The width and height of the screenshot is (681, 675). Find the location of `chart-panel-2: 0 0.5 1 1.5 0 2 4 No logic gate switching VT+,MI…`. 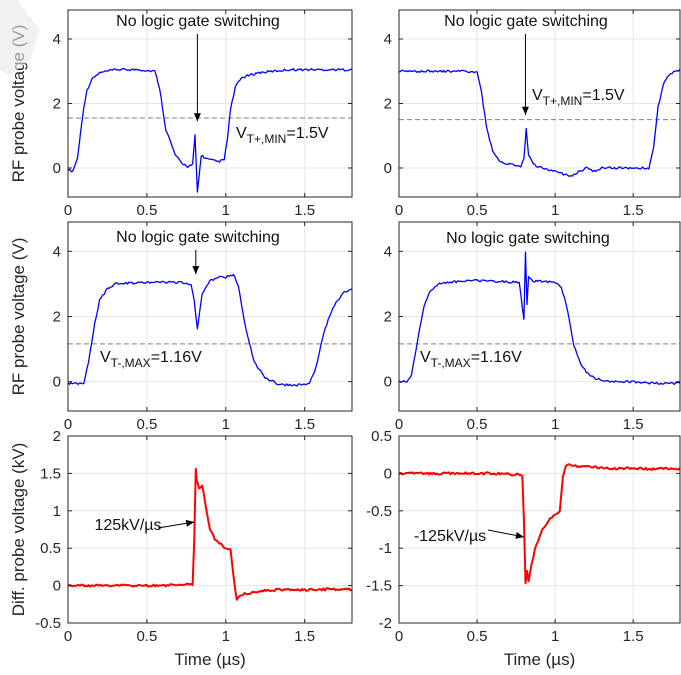

chart-panel-2: 0 0.5 1 1.5 0 2 4 No logic gate switching VT+,MI… is located at coordinates (532, 114).